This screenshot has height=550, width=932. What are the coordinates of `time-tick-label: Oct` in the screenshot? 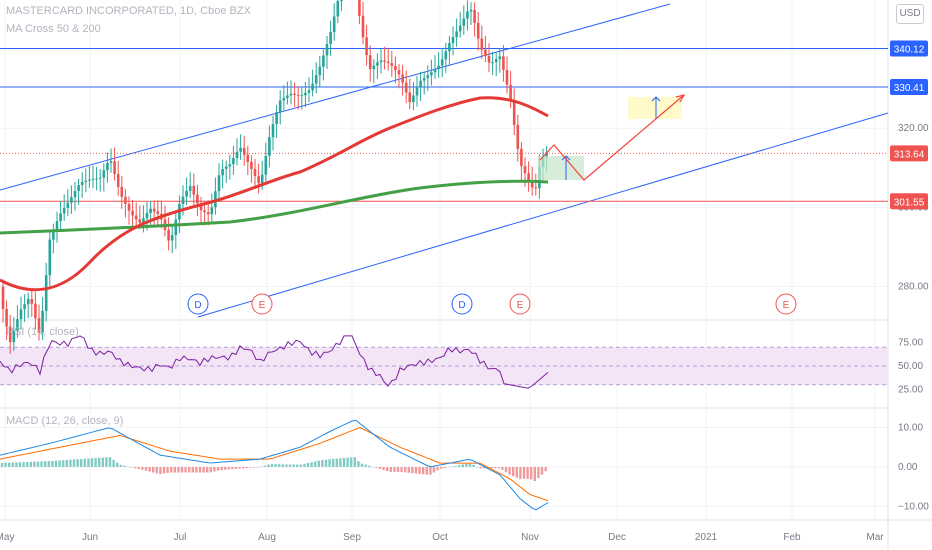 It's located at (440, 537).